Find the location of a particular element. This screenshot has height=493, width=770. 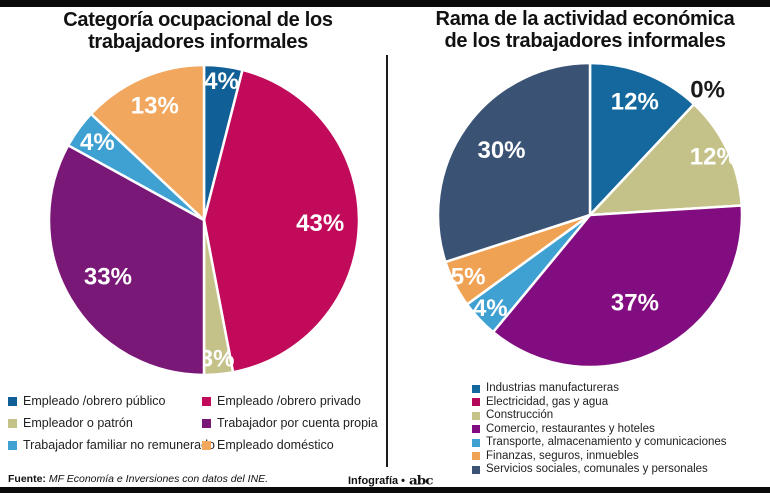

legend-item: Industrias manufactureras is located at coordinates (617, 389).